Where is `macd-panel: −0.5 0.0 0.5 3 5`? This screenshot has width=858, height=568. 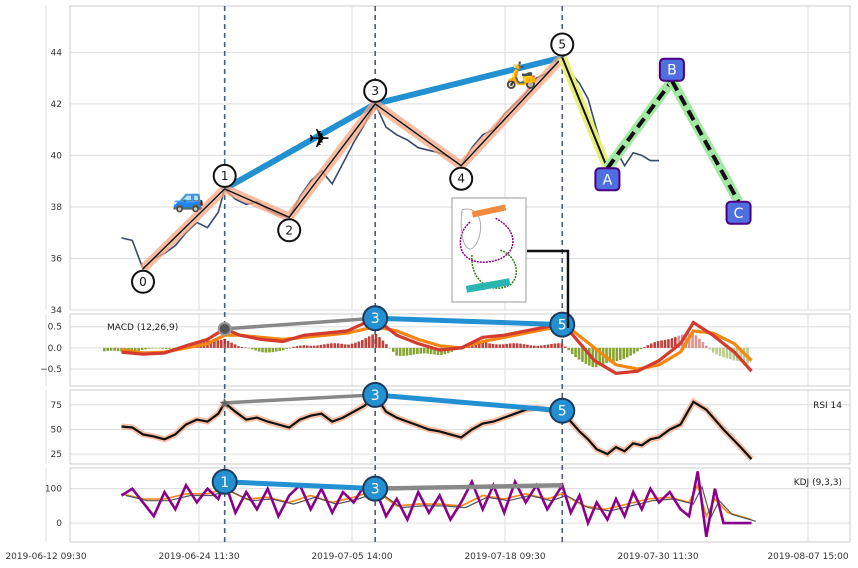 macd-panel: −0.5 0.0 0.5 3 5 is located at coordinates (396, 340).